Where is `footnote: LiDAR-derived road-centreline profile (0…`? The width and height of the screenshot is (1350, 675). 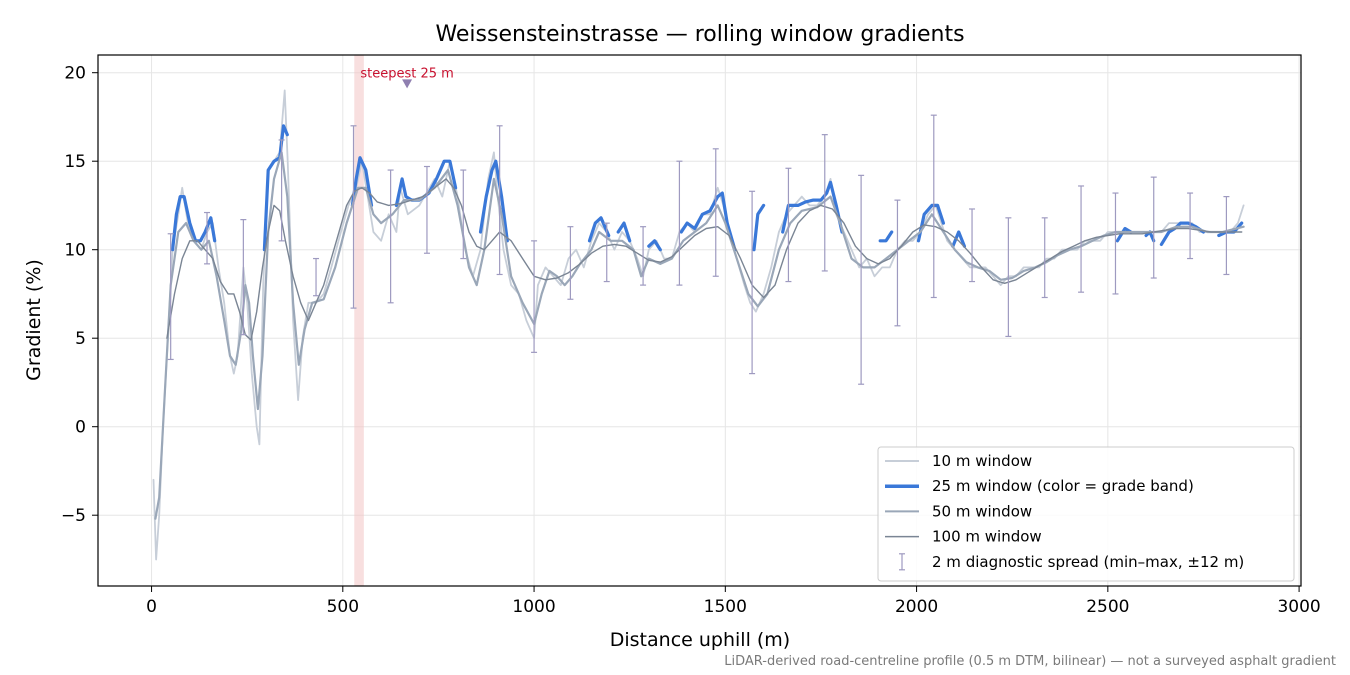
footnote: LiDAR-derived road-centreline profile (0… is located at coordinates (1030, 661).